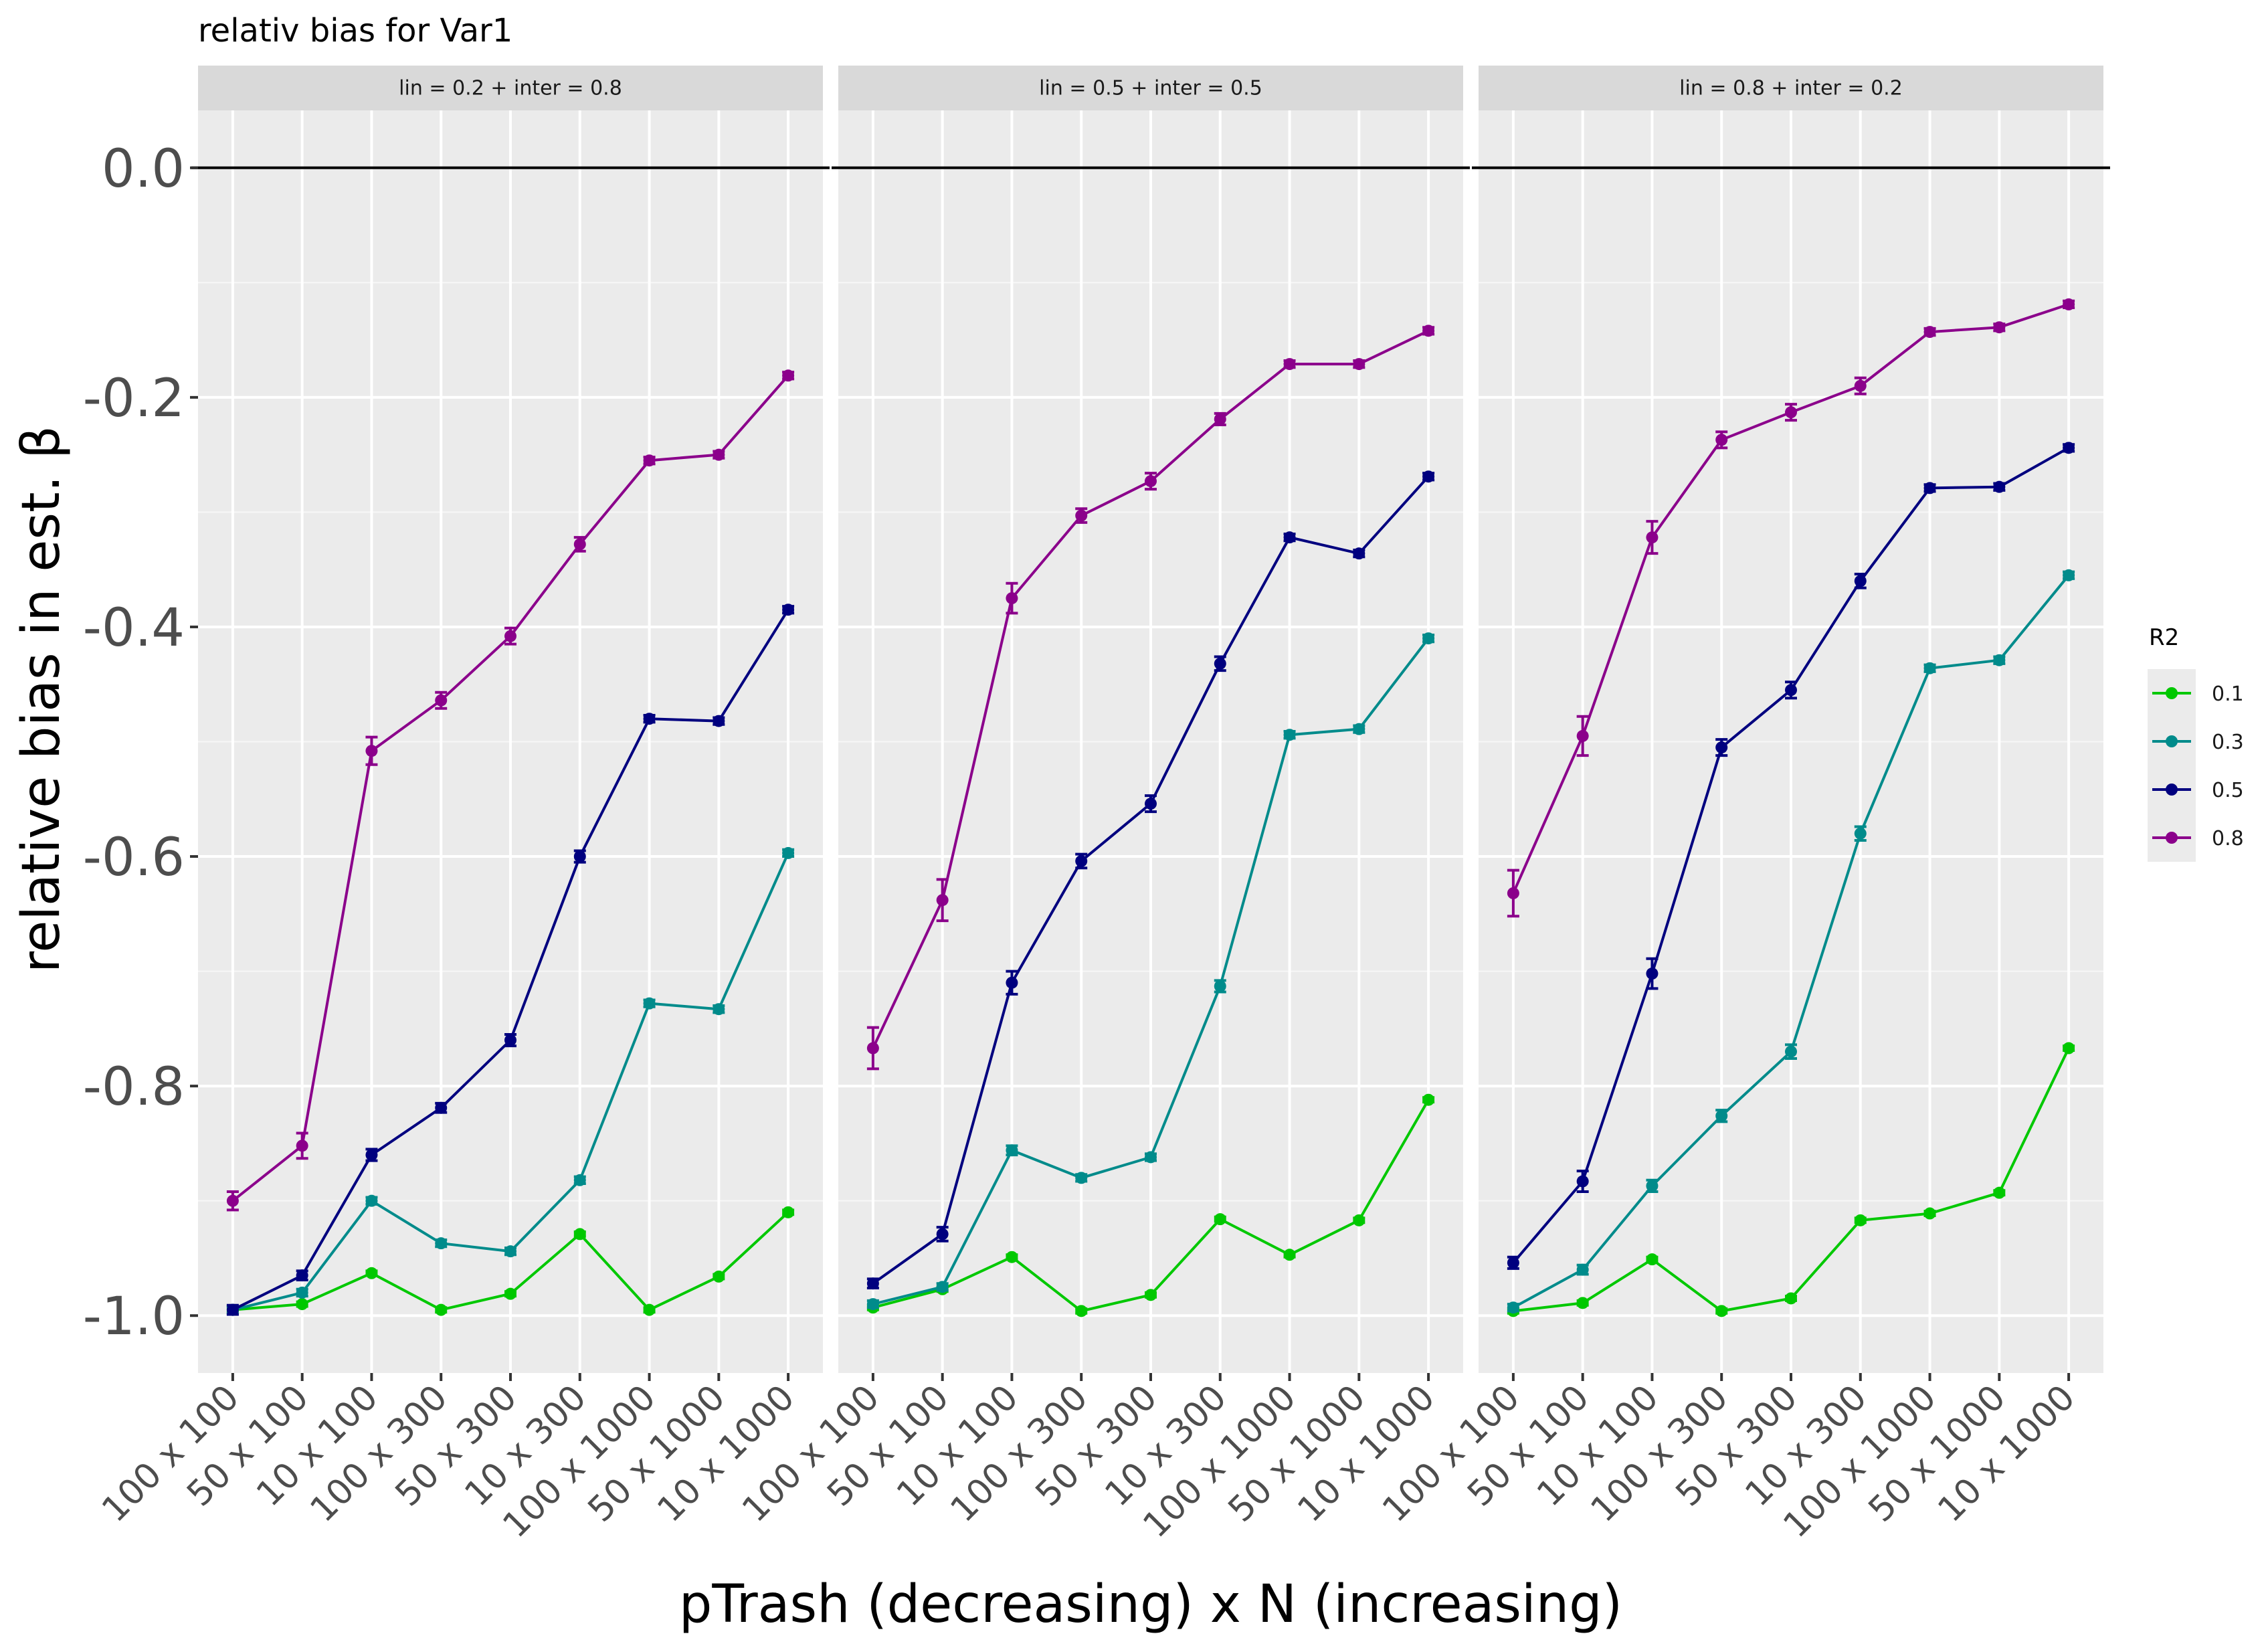 The image size is (2268, 1650). What do you see at coordinates (1150, 1604) in the screenshot?
I see `x-axis-title: pTrash (decreasing) x N (increasing)` at bounding box center [1150, 1604].